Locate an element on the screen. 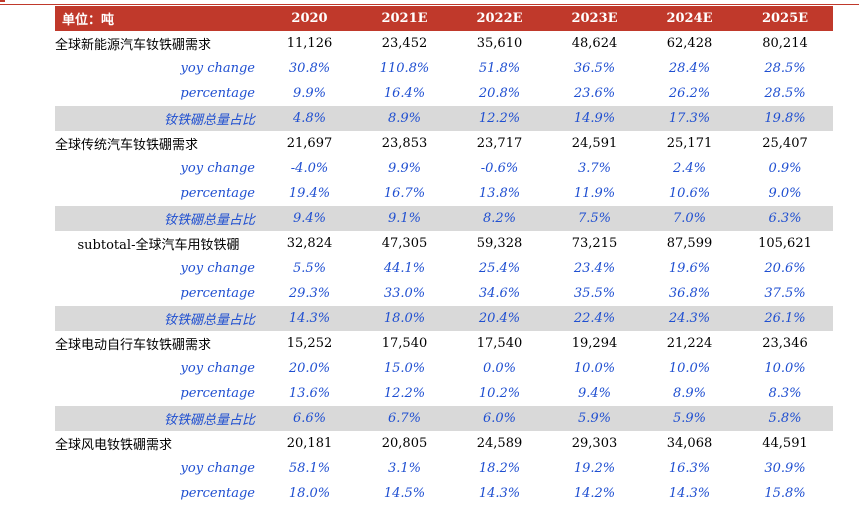 Image resolution: width=859 pixels, height=506 pixels. row-label: 全球新能源汽车钕铁硼需求 is located at coordinates (133, 45).